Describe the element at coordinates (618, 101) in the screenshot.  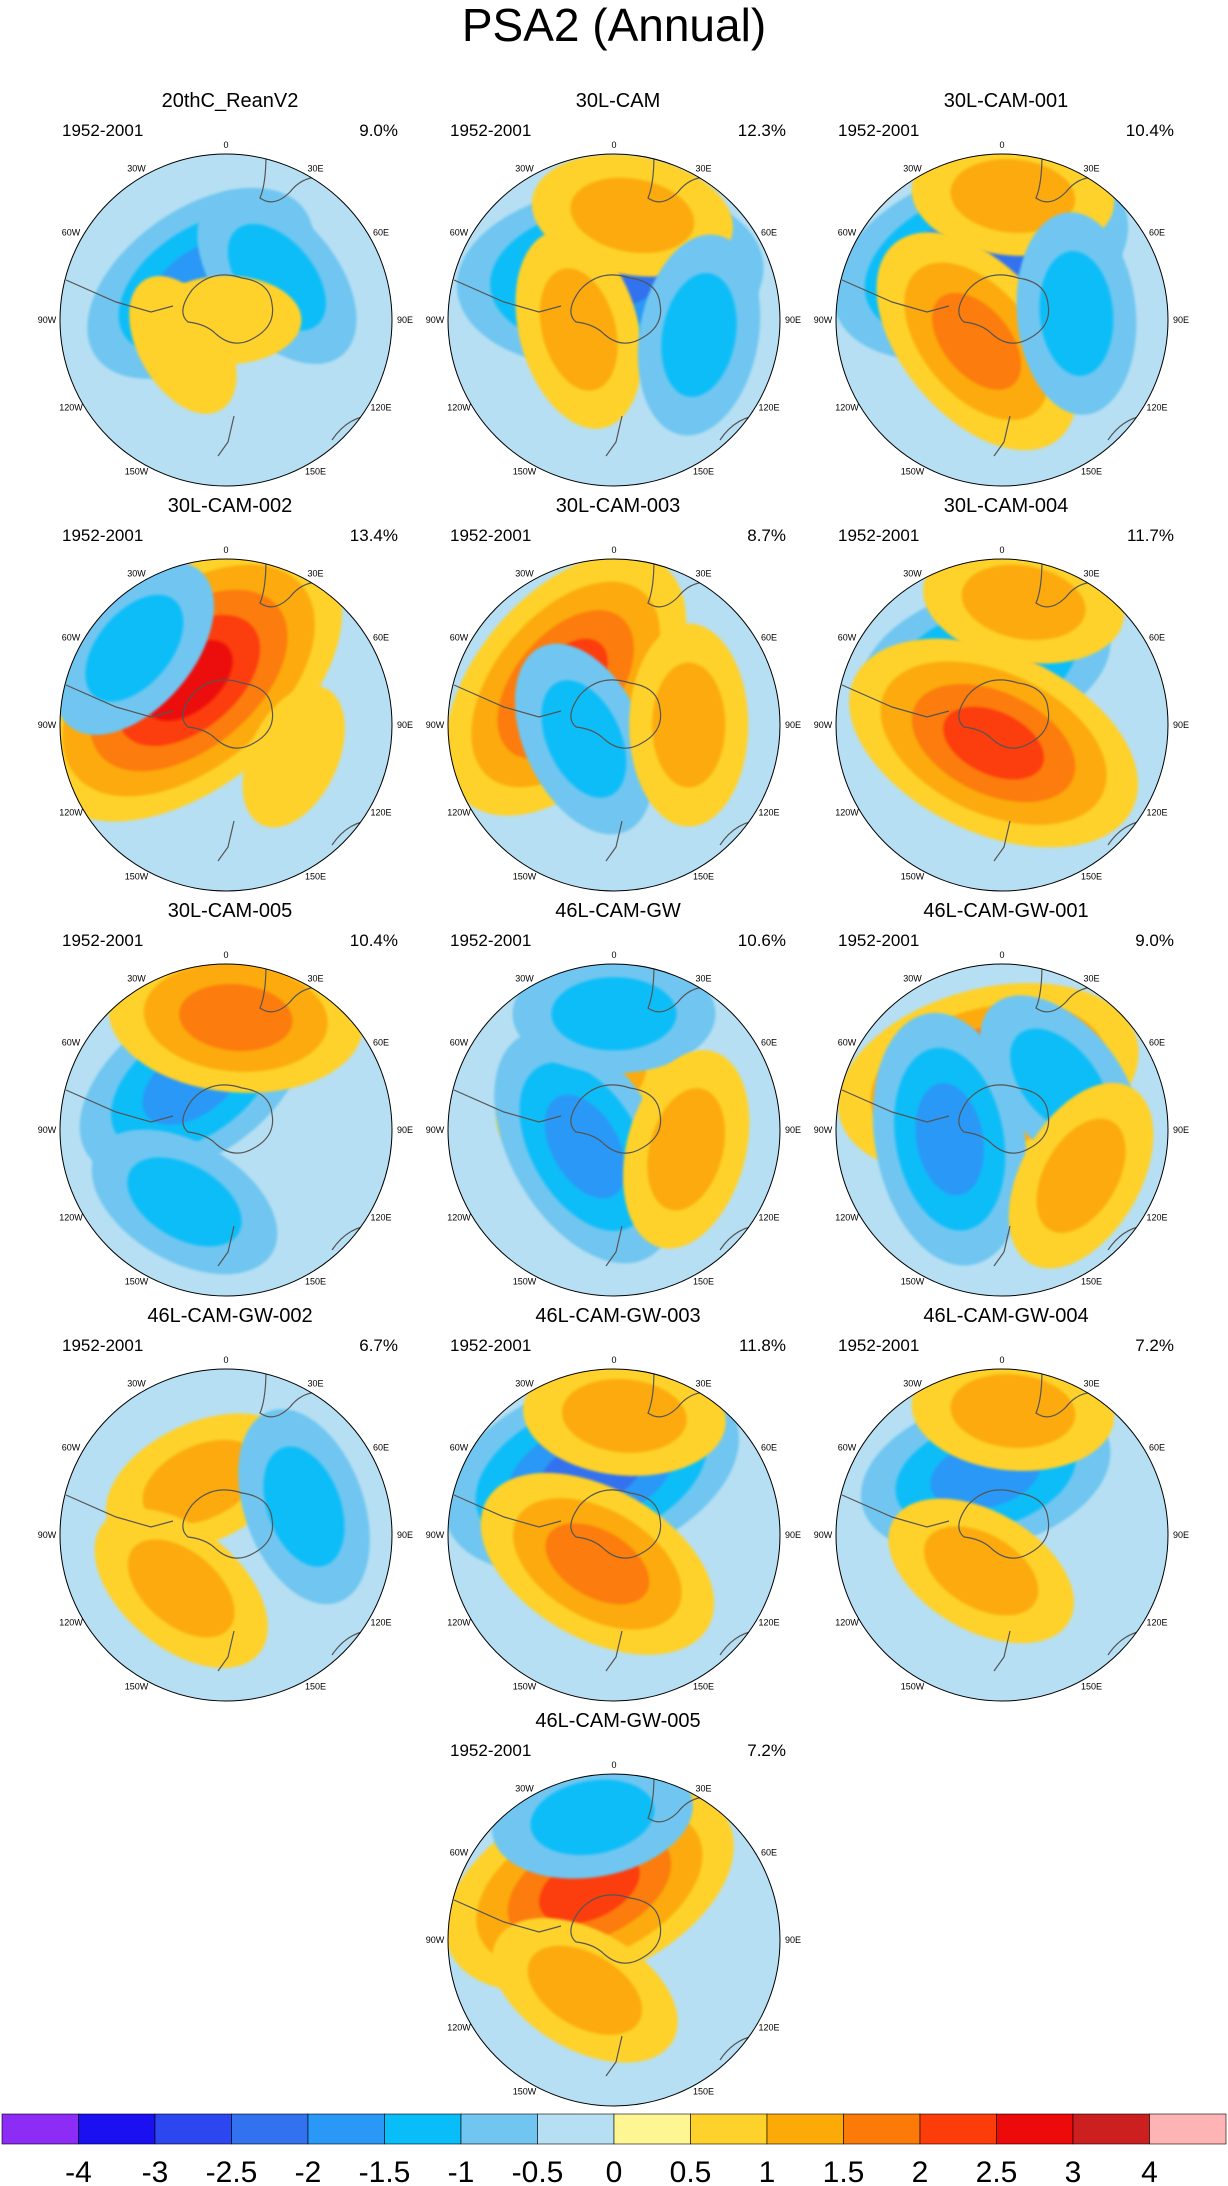
I see `panel-title: 30L-CAM` at that location.